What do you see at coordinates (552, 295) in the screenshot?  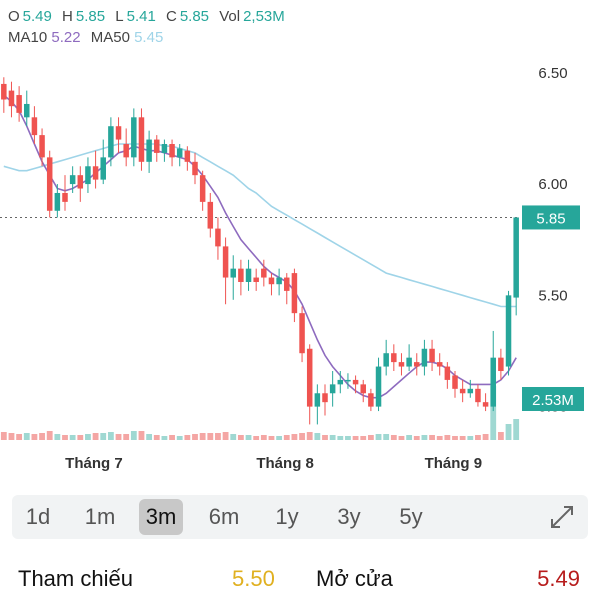 I see `y-tick-label: 5.50` at bounding box center [552, 295].